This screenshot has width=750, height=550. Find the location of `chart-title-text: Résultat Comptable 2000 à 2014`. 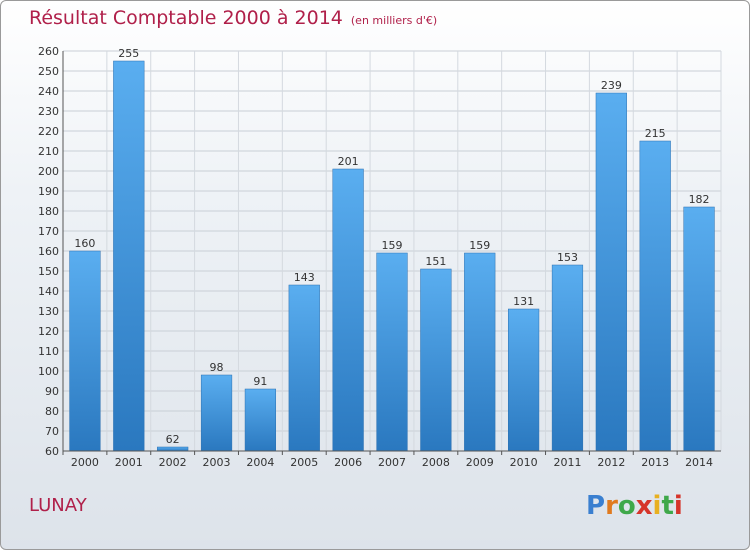

chart-title-text: Résultat Comptable 2000 à 2014 is located at coordinates (186, 18).